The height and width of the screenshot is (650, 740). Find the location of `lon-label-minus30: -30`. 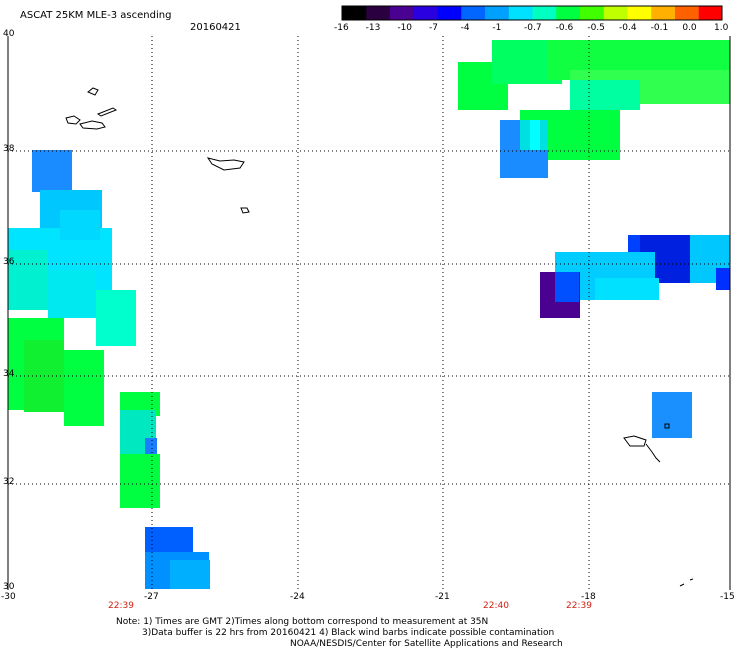

lon-label-minus30: -30 is located at coordinates (8, 597).